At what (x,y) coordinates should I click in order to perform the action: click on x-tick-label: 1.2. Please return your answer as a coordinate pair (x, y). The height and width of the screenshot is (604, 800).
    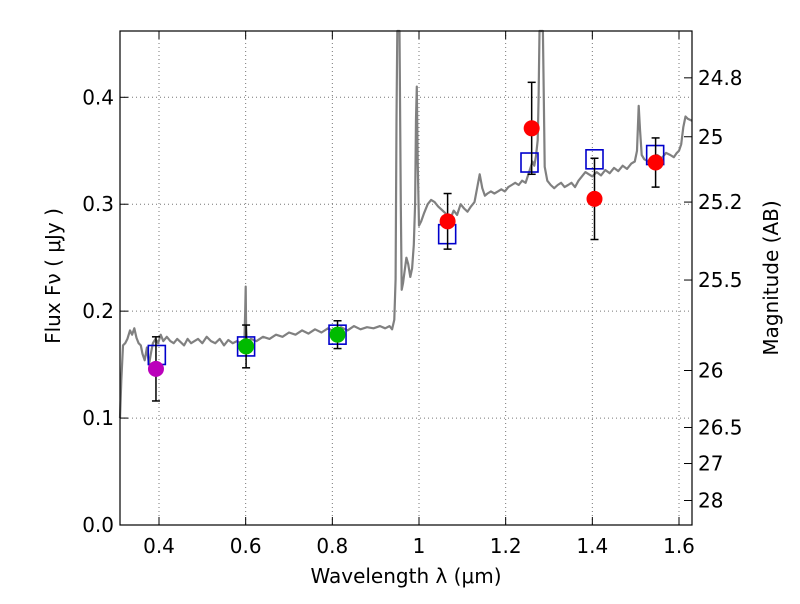
    Looking at the image, I should click on (506, 546).